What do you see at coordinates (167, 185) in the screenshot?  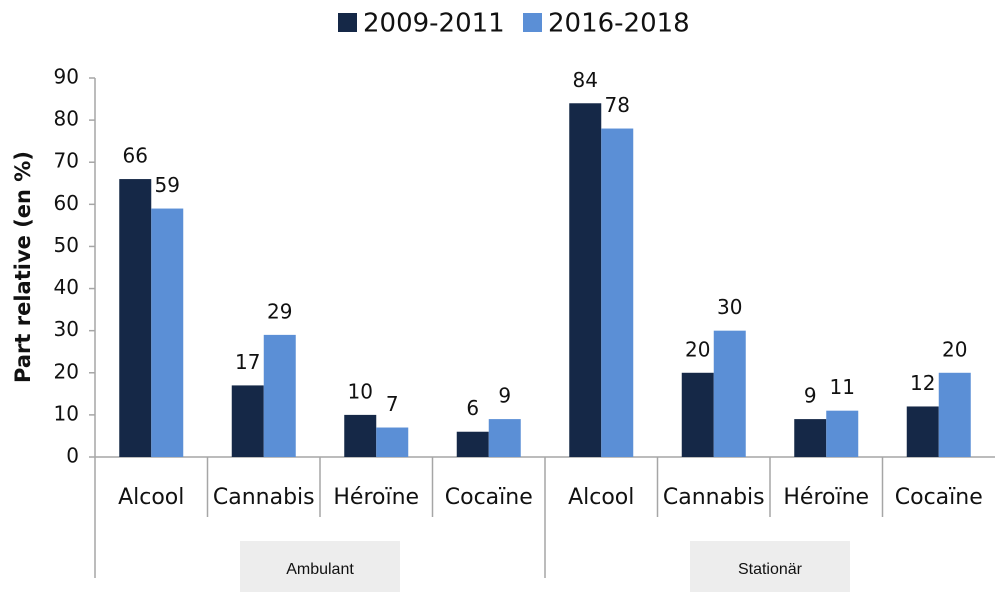 I see `value-label: 59` at bounding box center [167, 185].